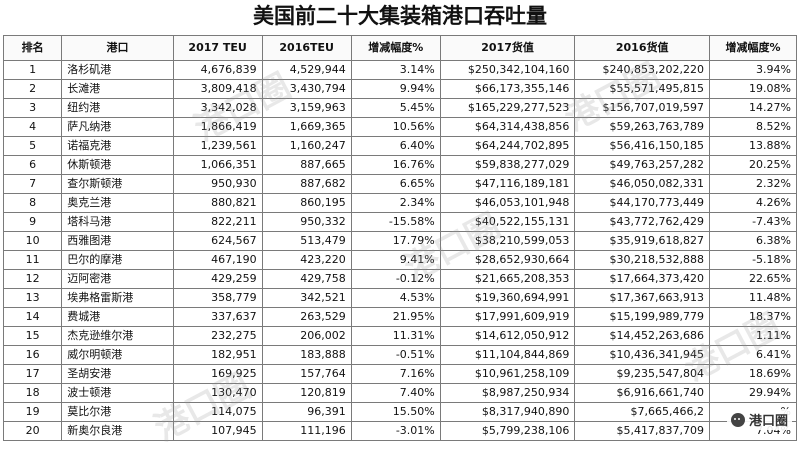 This screenshot has height=450, width=800. Describe the element at coordinates (117, 260) in the screenshot. I see `cell-port: 巴尔的摩港` at that location.